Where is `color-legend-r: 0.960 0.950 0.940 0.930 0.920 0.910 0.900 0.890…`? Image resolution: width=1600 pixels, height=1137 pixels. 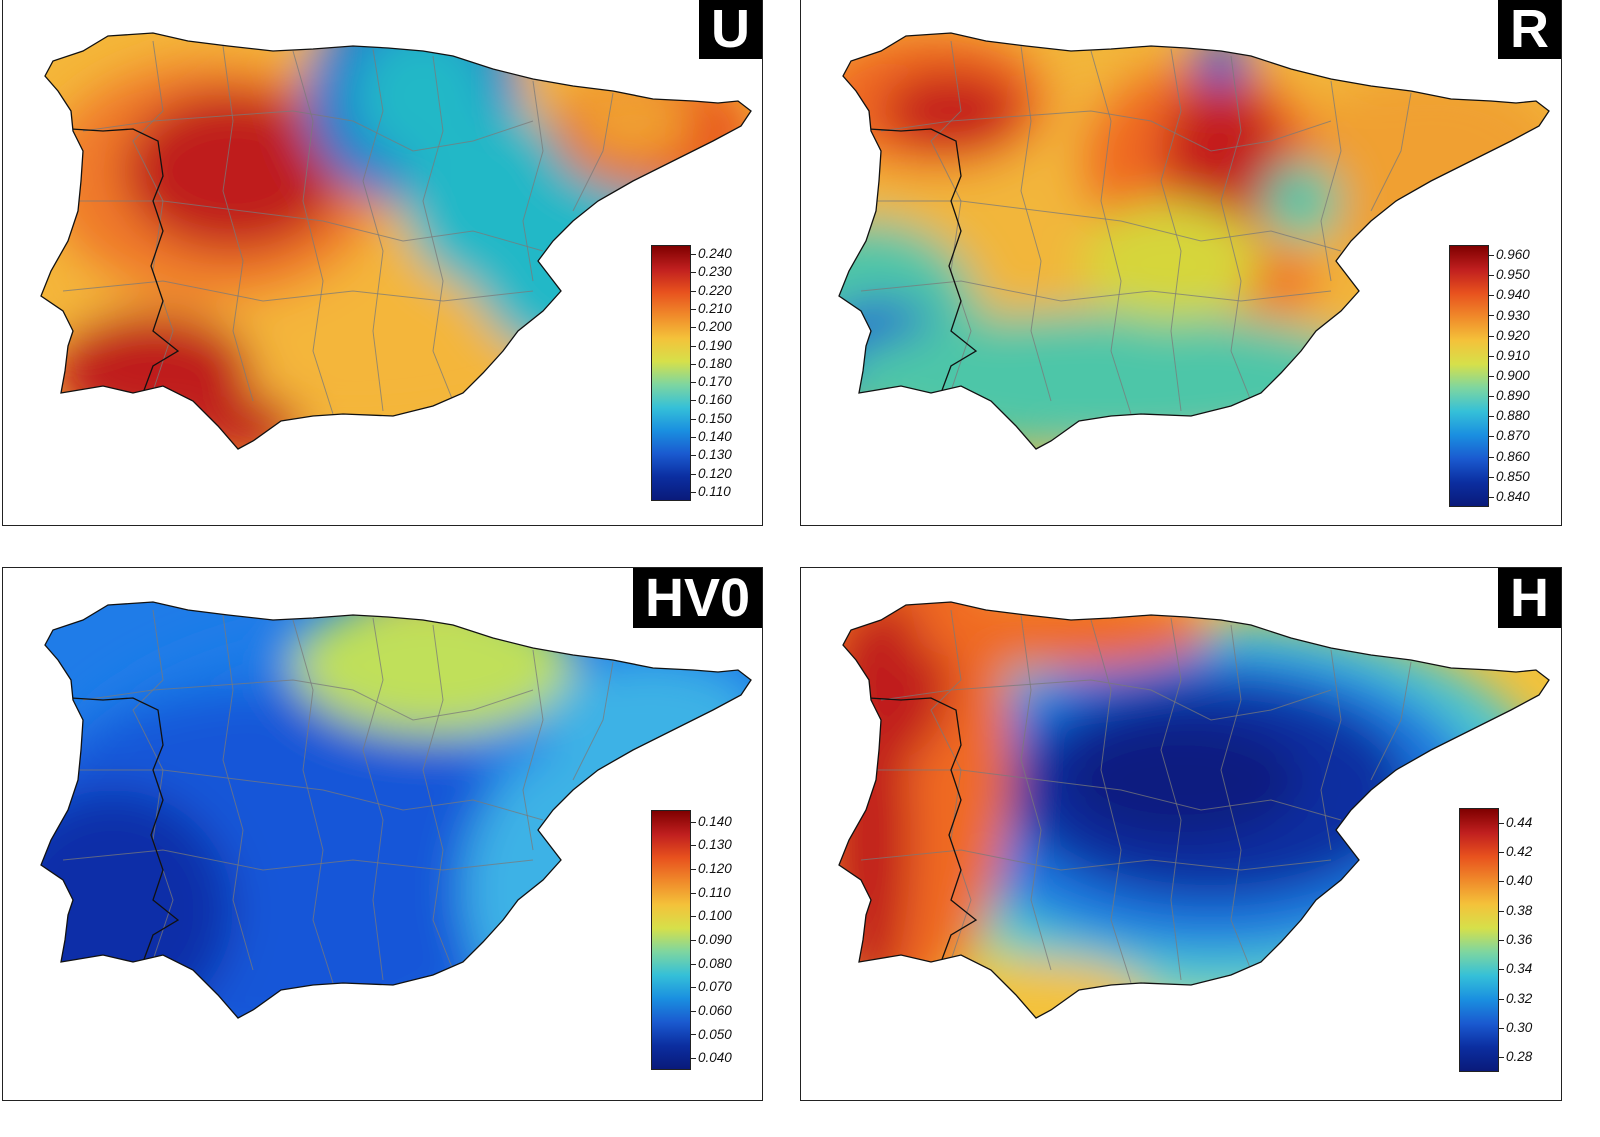
color-legend-r: 0.960 0.950 0.940 0.930 0.920 0.910 0.900 0.890… is located at coordinates (1504, 376).